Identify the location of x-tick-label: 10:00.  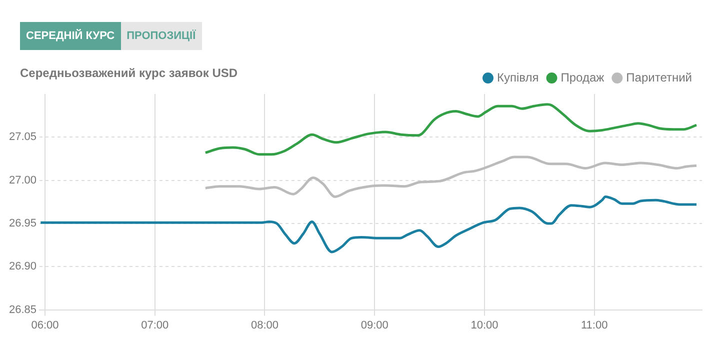
(484, 325).